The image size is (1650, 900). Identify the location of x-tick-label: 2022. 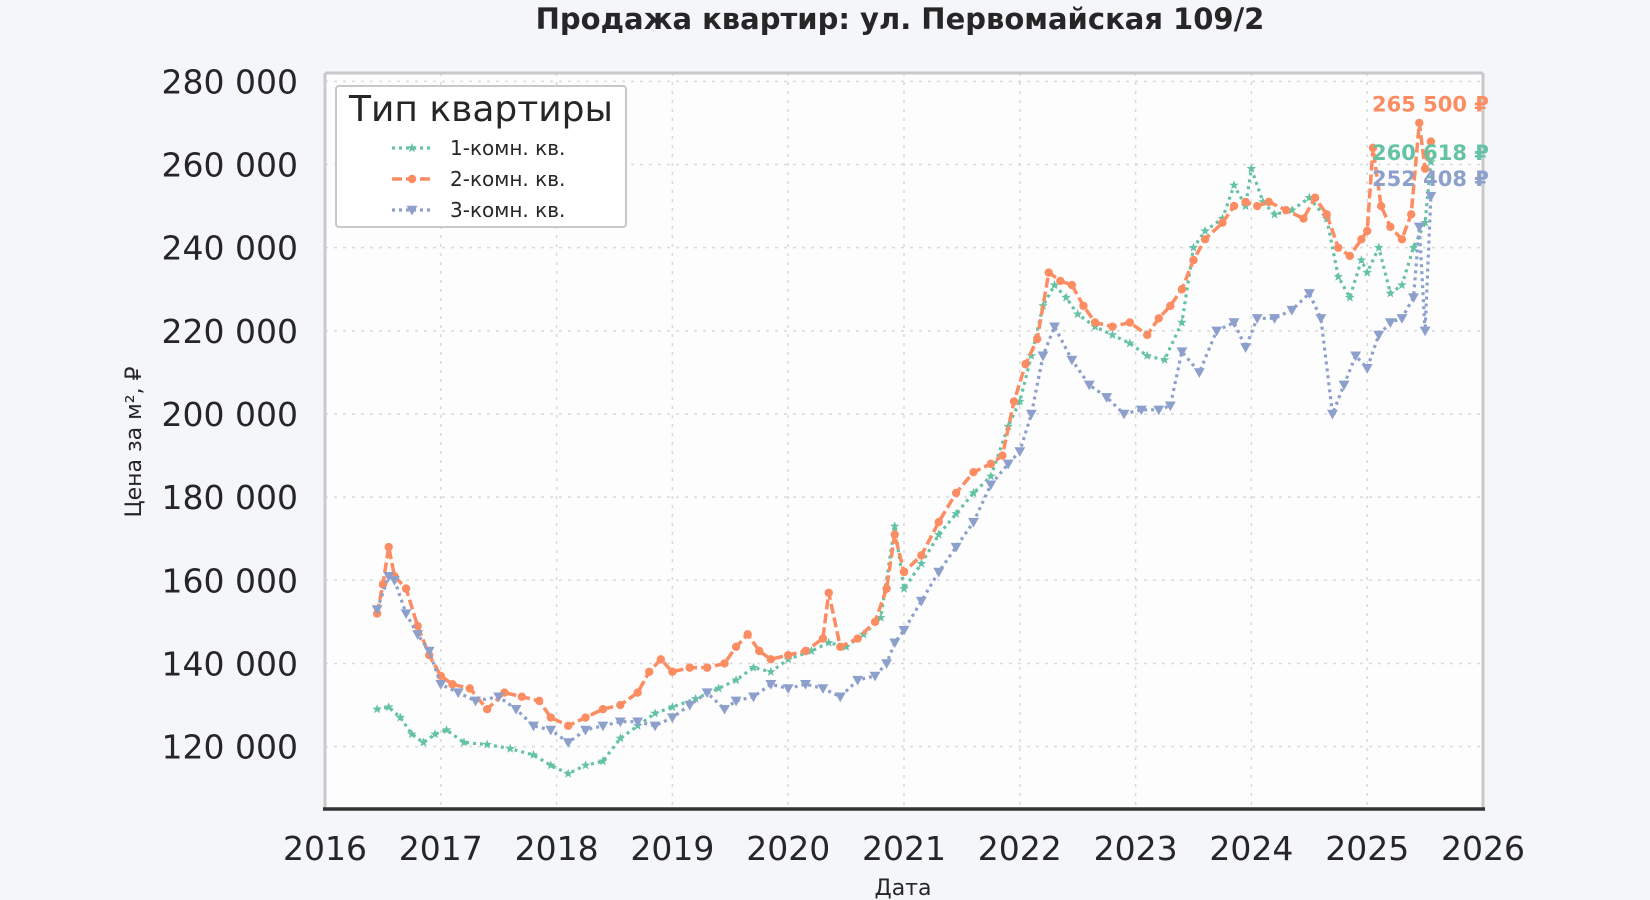
(1020, 848).